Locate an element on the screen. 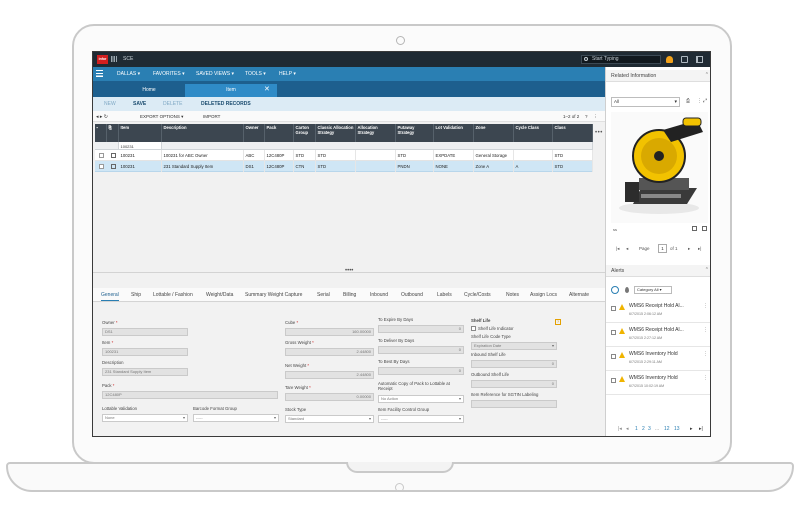 This screenshot has width=800, height=514. category-select: Category All ▾ is located at coordinates (653, 290).